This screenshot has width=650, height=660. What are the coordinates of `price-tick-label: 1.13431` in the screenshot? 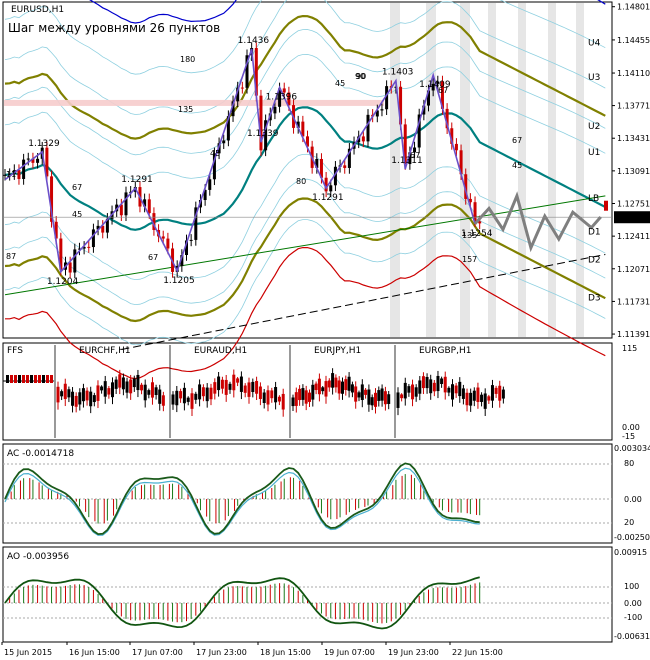 It's located at (633, 138).